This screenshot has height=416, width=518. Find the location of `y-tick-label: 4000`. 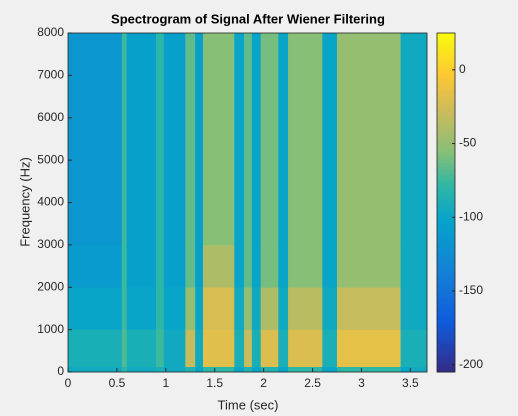

y-tick-label: 4000 is located at coordinates (50, 202).